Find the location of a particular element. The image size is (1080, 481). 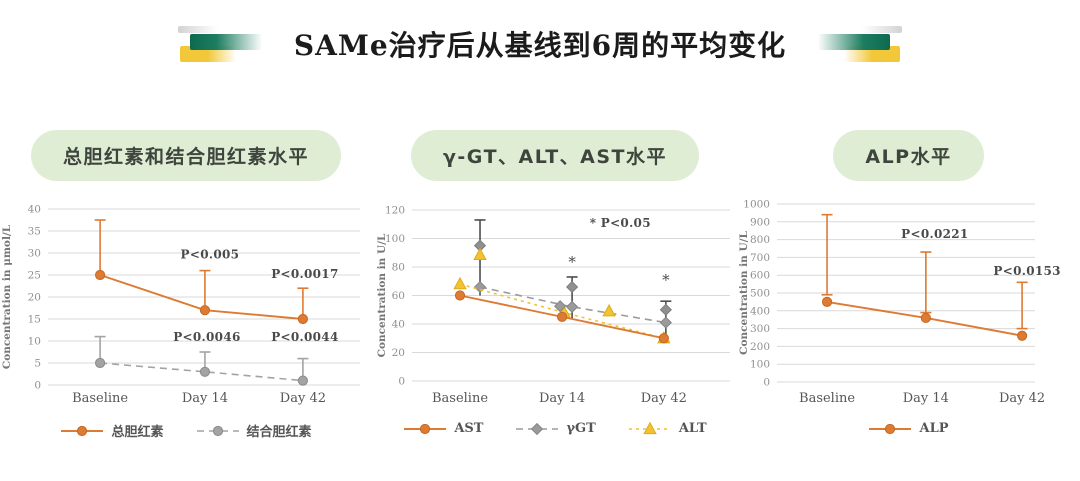

decoration-right is located at coordinates (858, 44).